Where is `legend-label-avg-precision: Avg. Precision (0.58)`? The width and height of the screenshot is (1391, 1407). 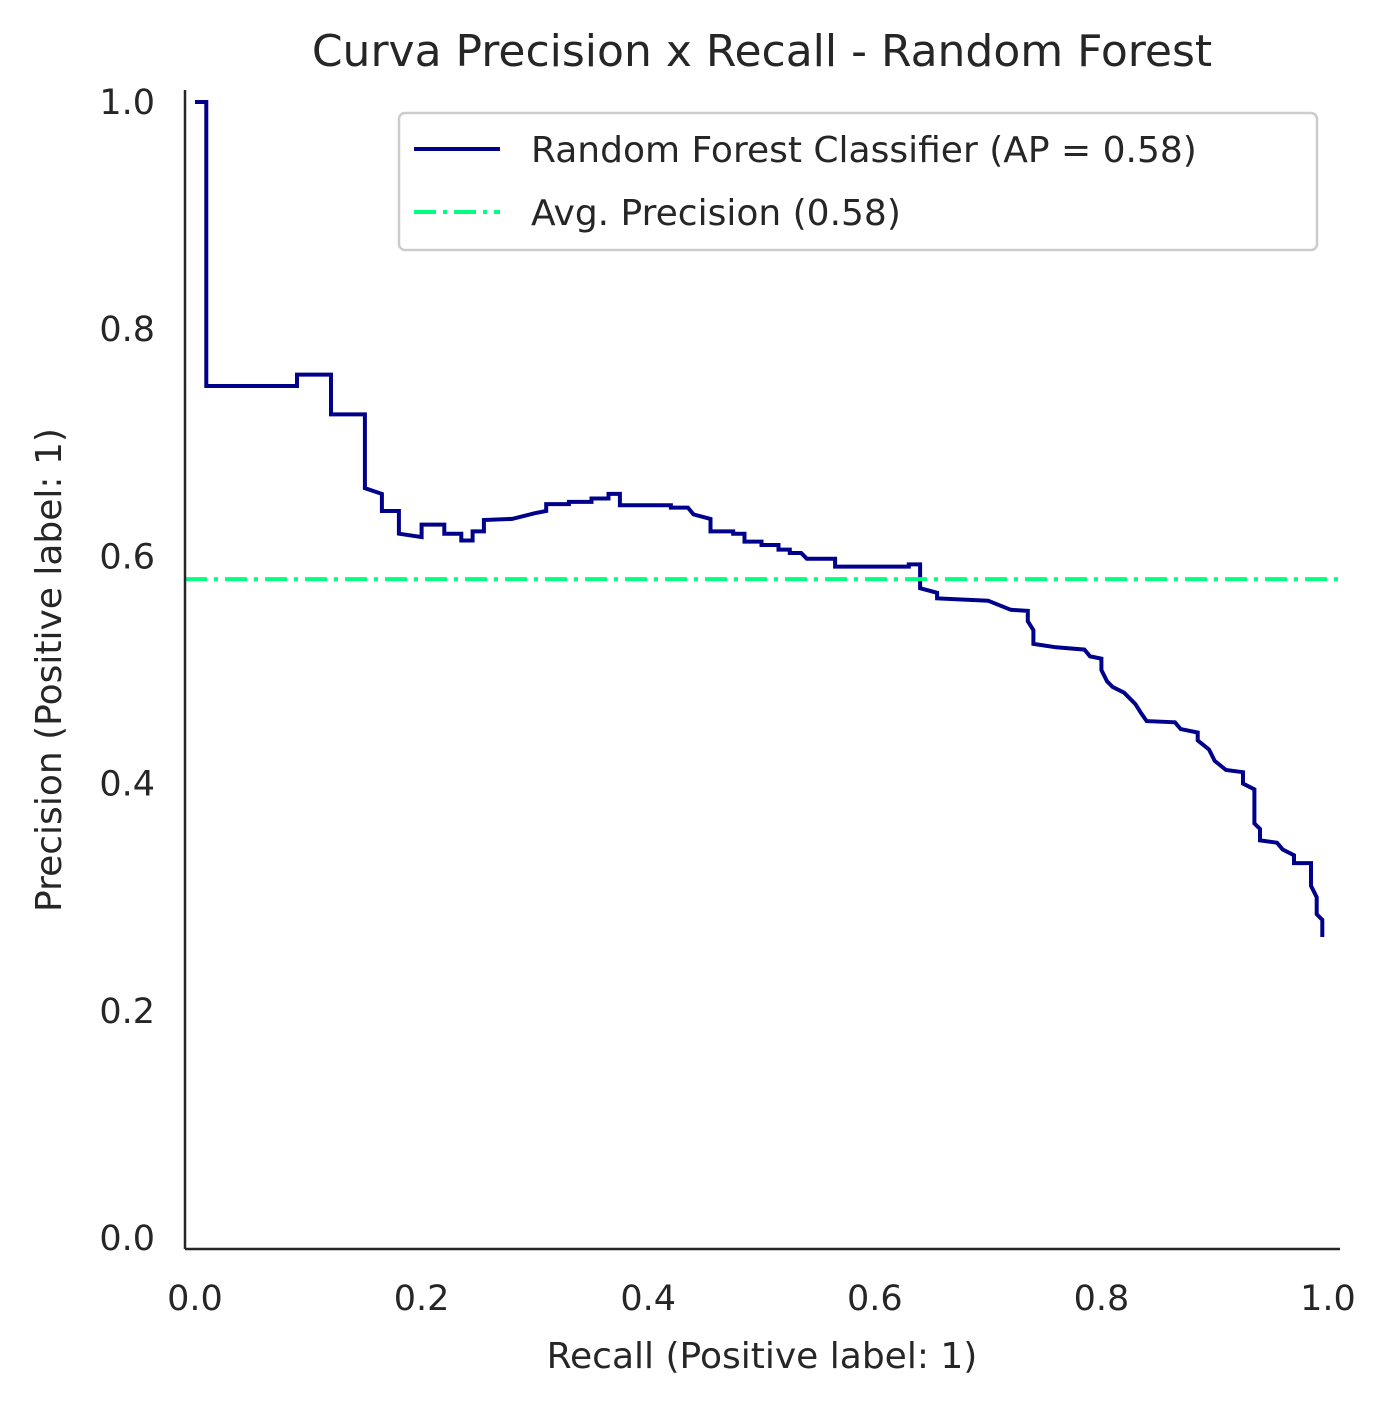 legend-label-avg-precision: Avg. Precision (0.58) is located at coordinates (716, 213).